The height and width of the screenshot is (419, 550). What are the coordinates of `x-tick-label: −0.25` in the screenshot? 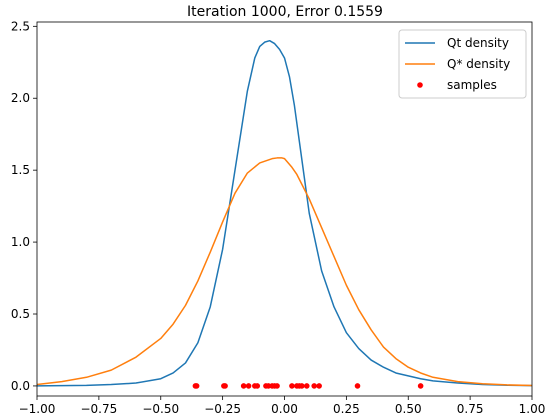 It's located at (222, 409).